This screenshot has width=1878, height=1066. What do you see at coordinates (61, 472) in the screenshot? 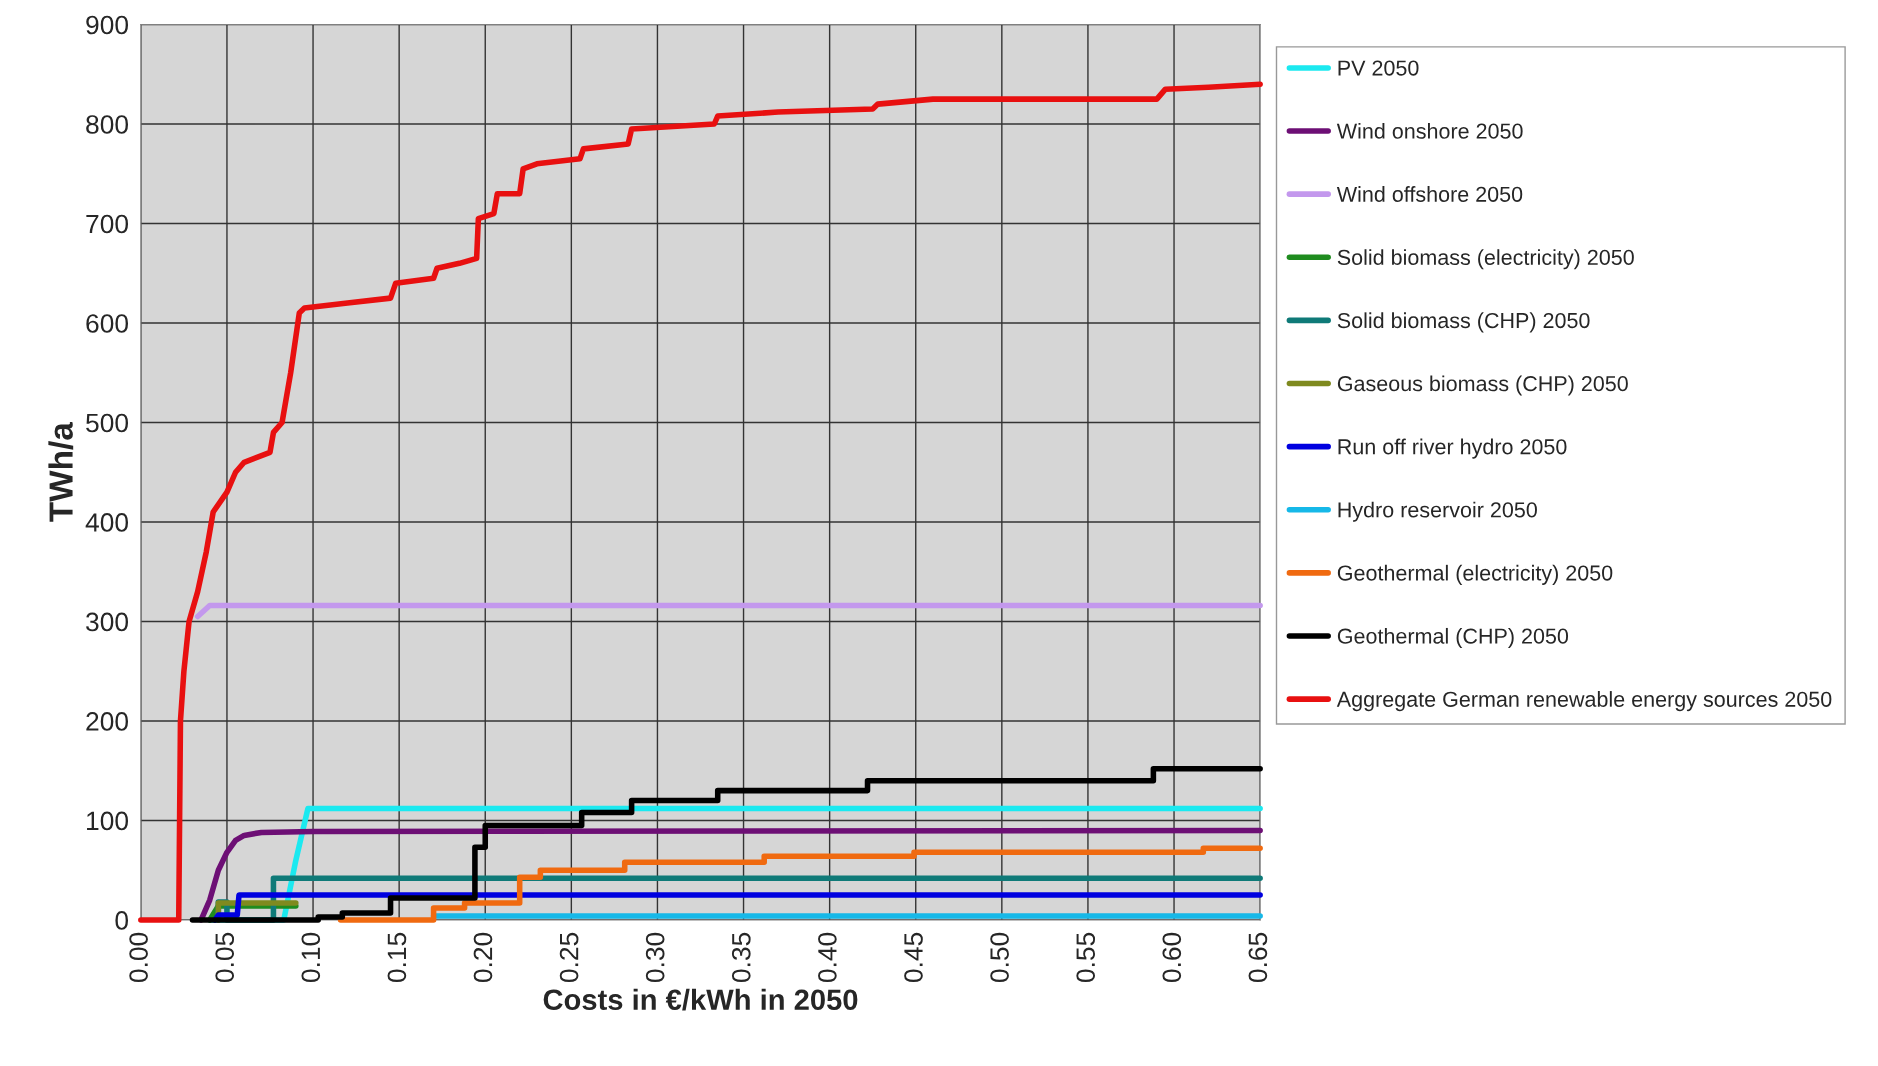
I see `y-axis-title: TWh/a` at bounding box center [61, 472].